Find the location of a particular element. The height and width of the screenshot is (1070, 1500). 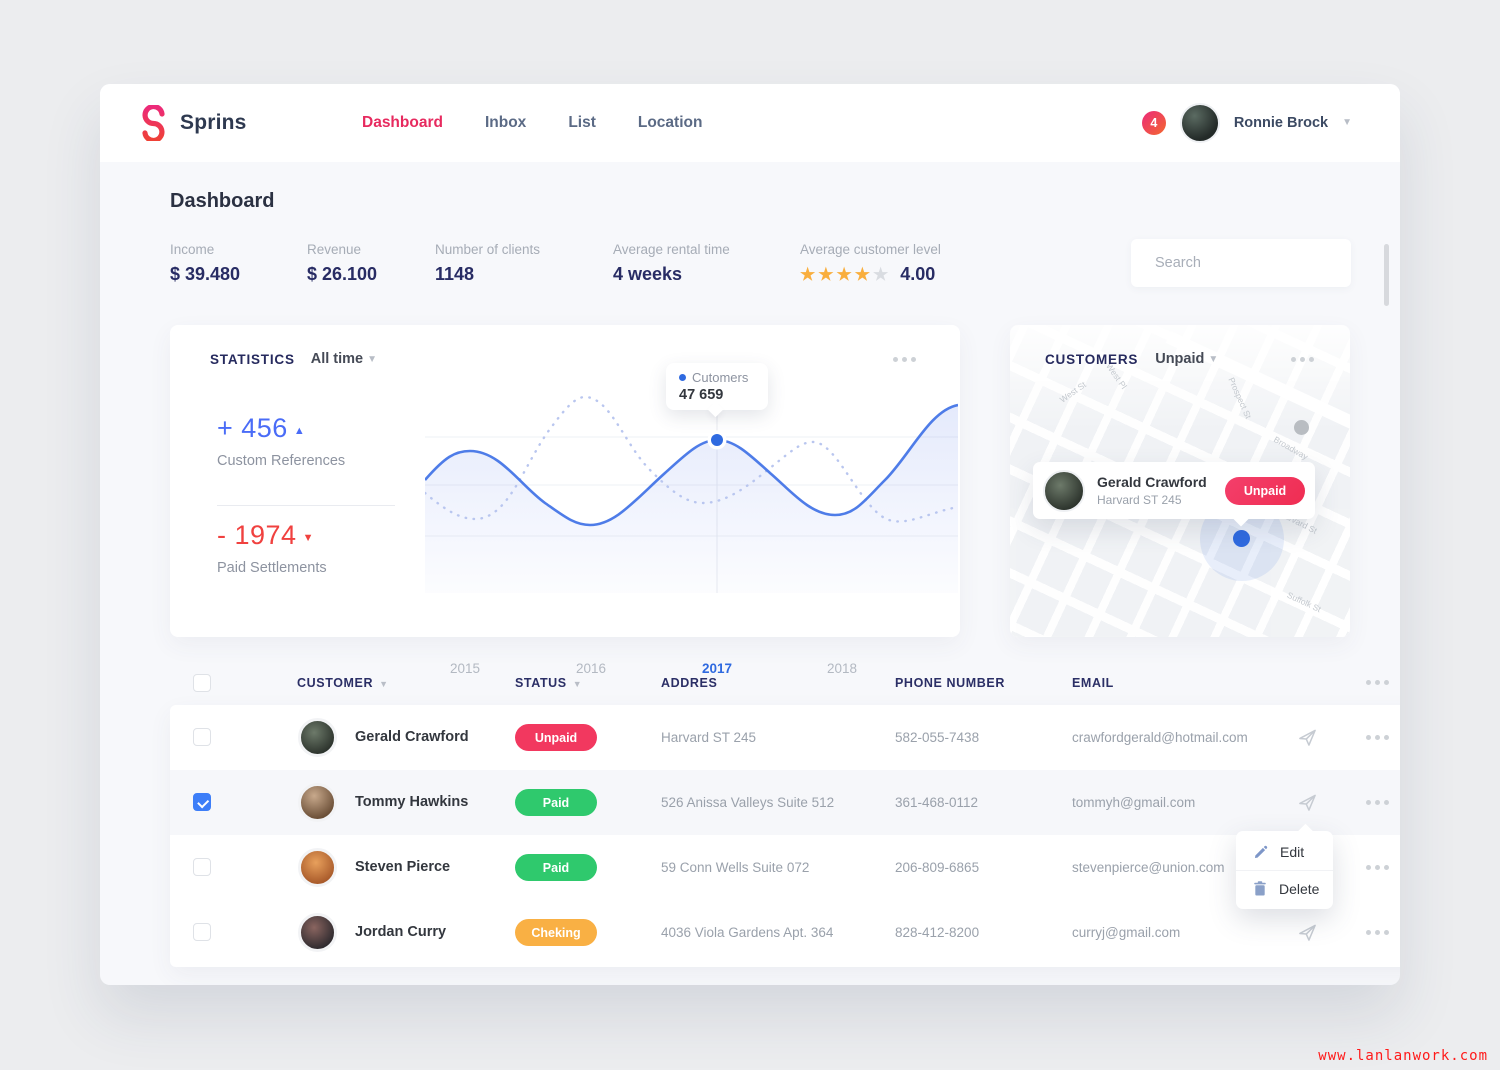

col-status: STATUS is located at coordinates (548, 683).